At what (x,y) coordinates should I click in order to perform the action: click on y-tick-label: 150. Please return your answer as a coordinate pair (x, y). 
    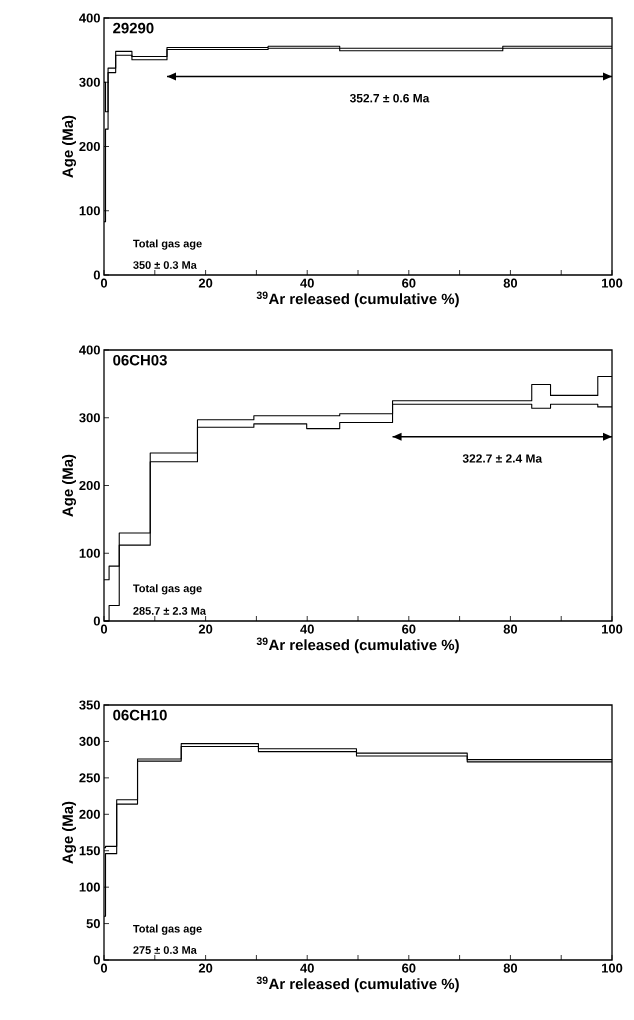
    Looking at the image, I should click on (89, 851).